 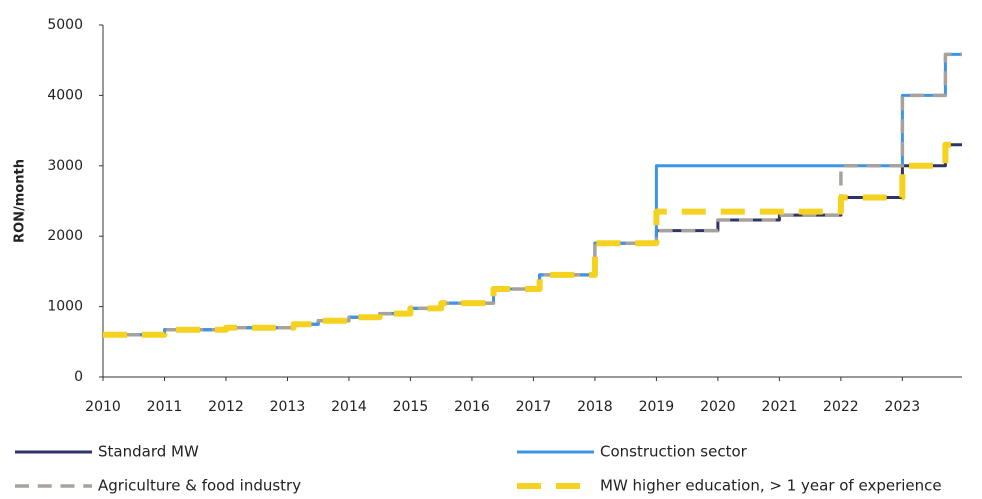 What do you see at coordinates (411, 407) in the screenshot?
I see `x-tick-label: 2015` at bounding box center [411, 407].